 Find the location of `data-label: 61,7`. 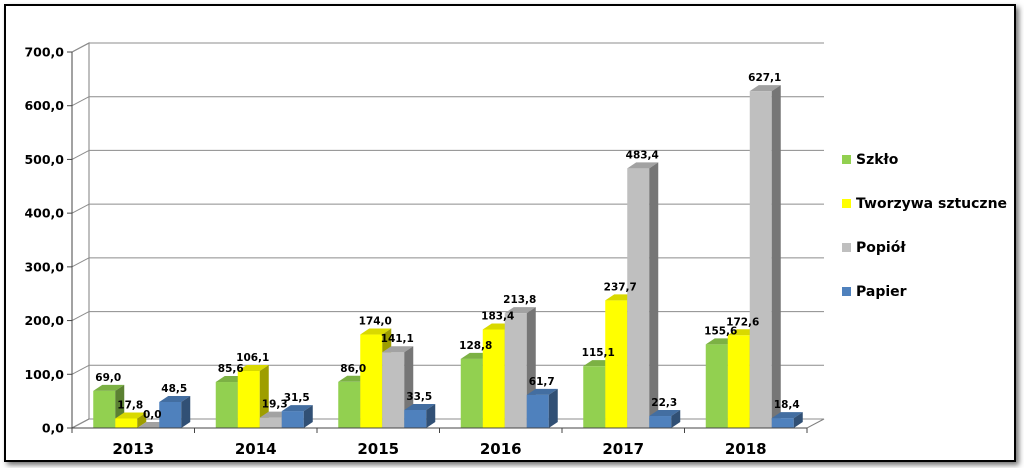

data-label: 61,7 is located at coordinates (542, 382).